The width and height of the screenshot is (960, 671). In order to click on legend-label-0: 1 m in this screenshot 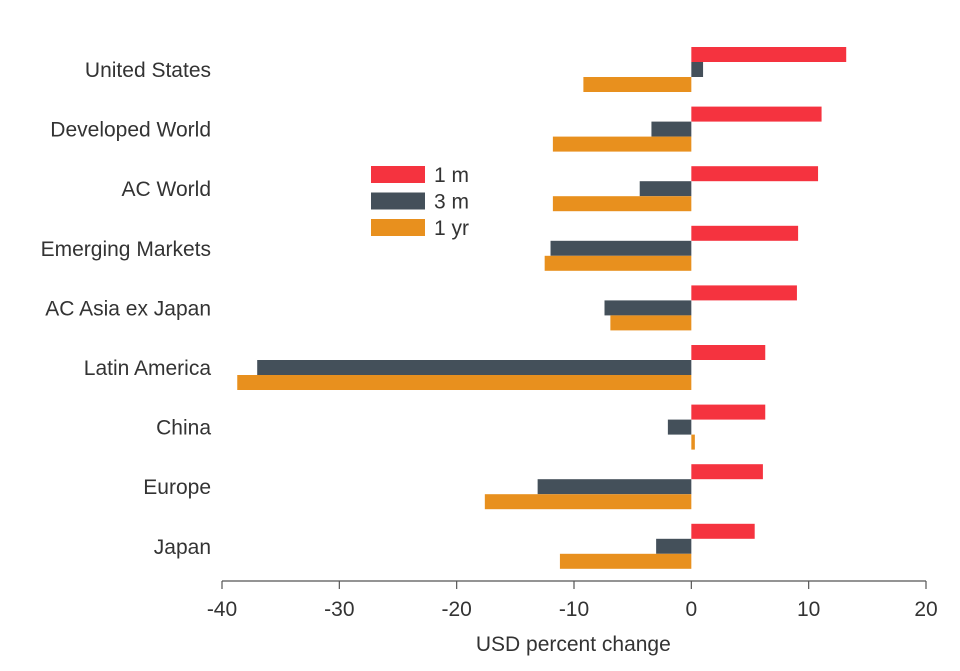, I will do `click(451, 175)`.